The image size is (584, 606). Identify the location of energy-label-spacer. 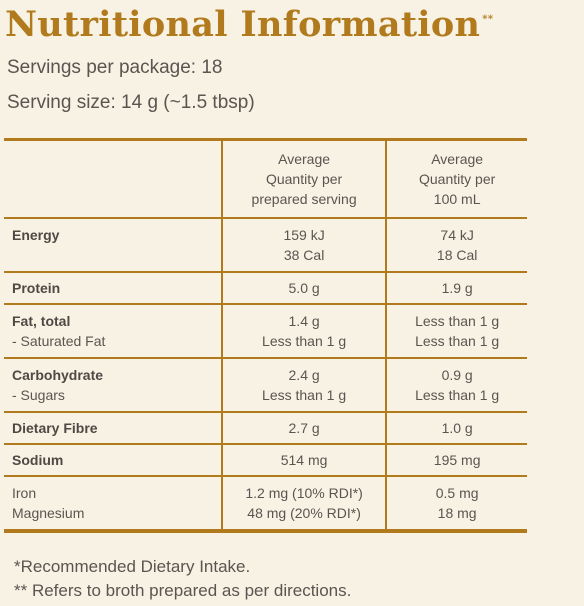
(112, 255).